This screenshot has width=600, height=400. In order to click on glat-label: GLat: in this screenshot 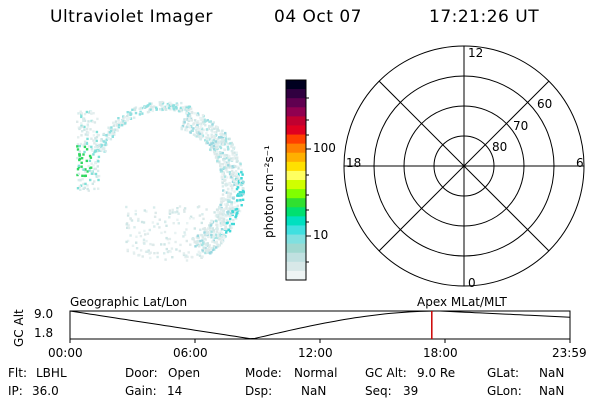, I will do `click(503, 373)`.